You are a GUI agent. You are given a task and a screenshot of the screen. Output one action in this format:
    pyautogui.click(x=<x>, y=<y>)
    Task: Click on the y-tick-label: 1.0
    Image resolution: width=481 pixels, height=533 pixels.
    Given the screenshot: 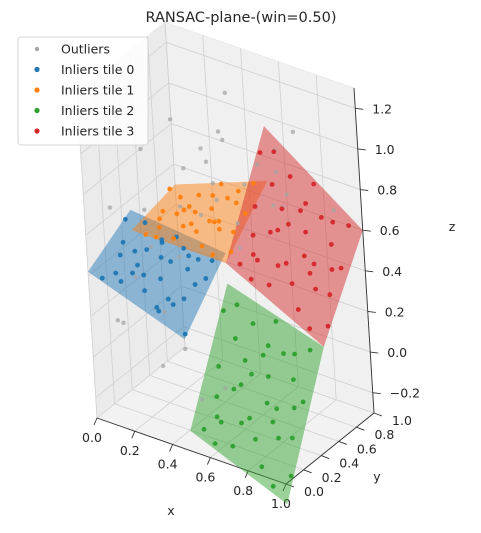 What is the action you would take?
    pyautogui.click(x=402, y=420)
    